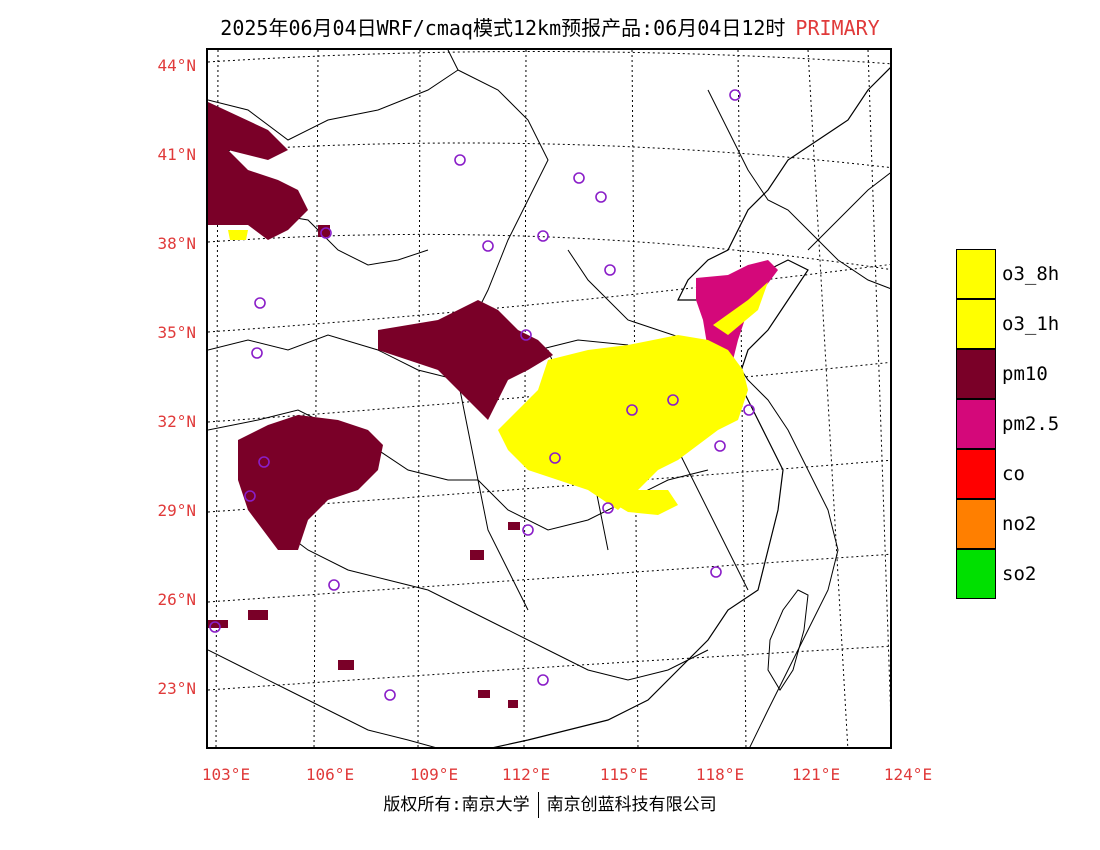  Describe the element at coordinates (330, 774) in the screenshot. I see `lon-label-106: 106°E` at that location.